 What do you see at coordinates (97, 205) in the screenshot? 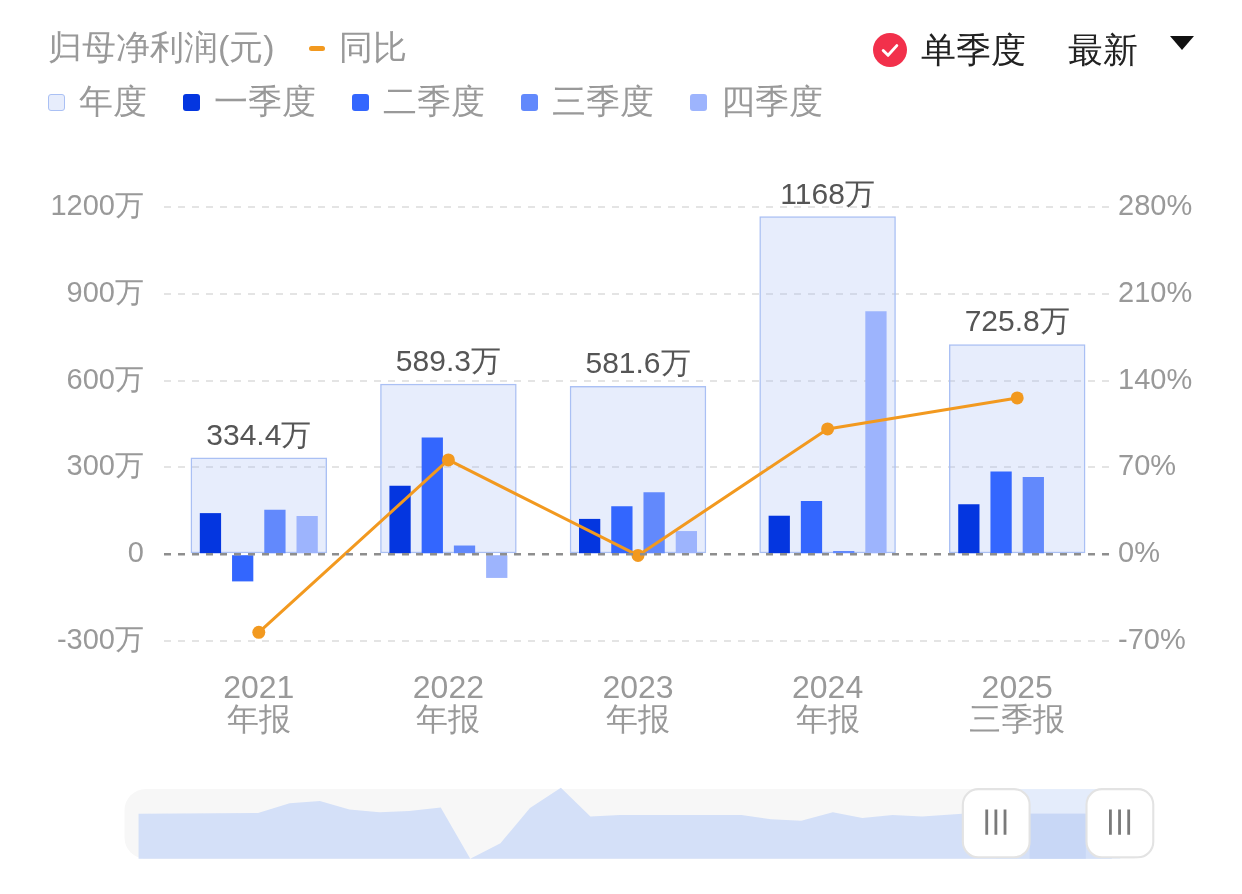
I see `y-tick-label: 1200万` at bounding box center [97, 205].